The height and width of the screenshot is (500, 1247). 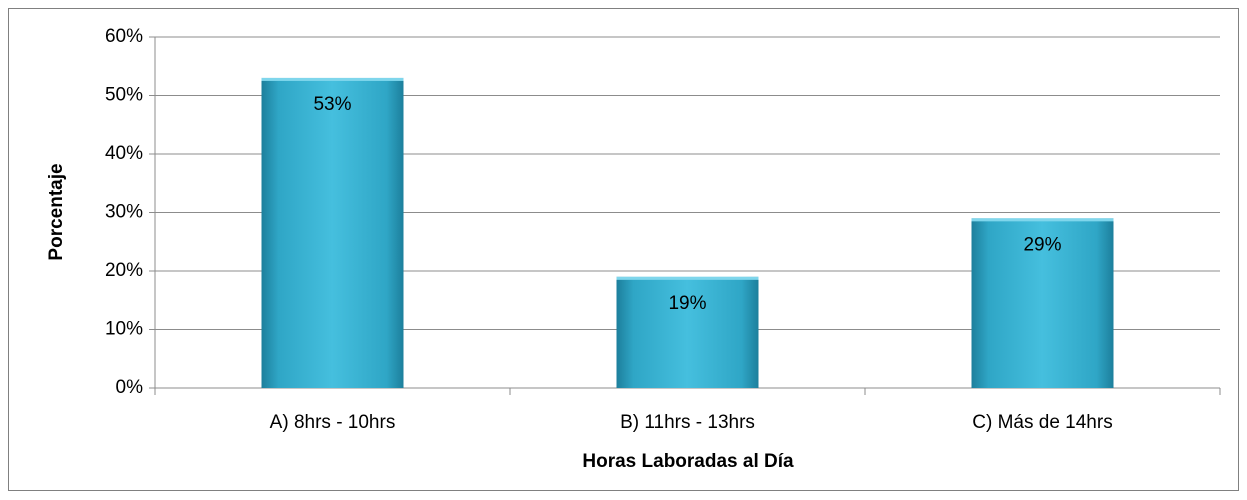 I want to click on y-axis-title: Porcentaje, so click(x=56, y=211).